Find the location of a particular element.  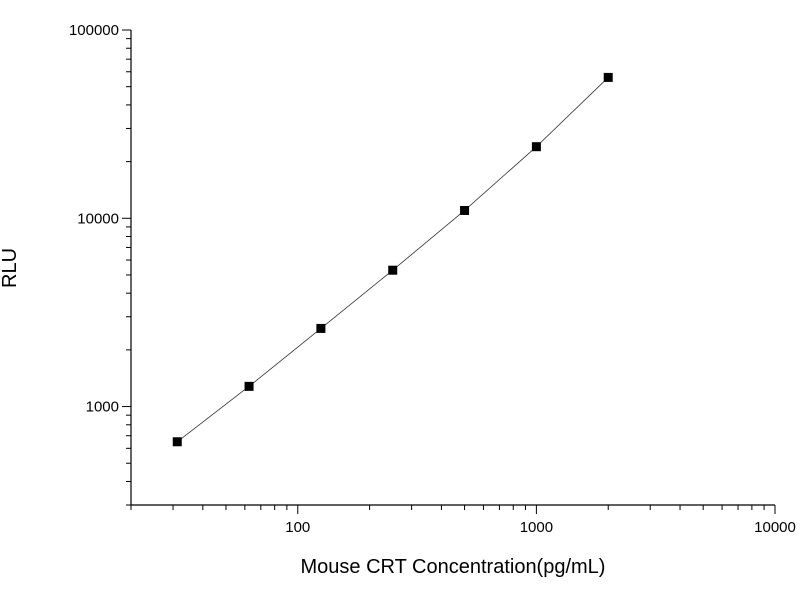

x-axis: 100 1000 10000 is located at coordinates (463, 520).